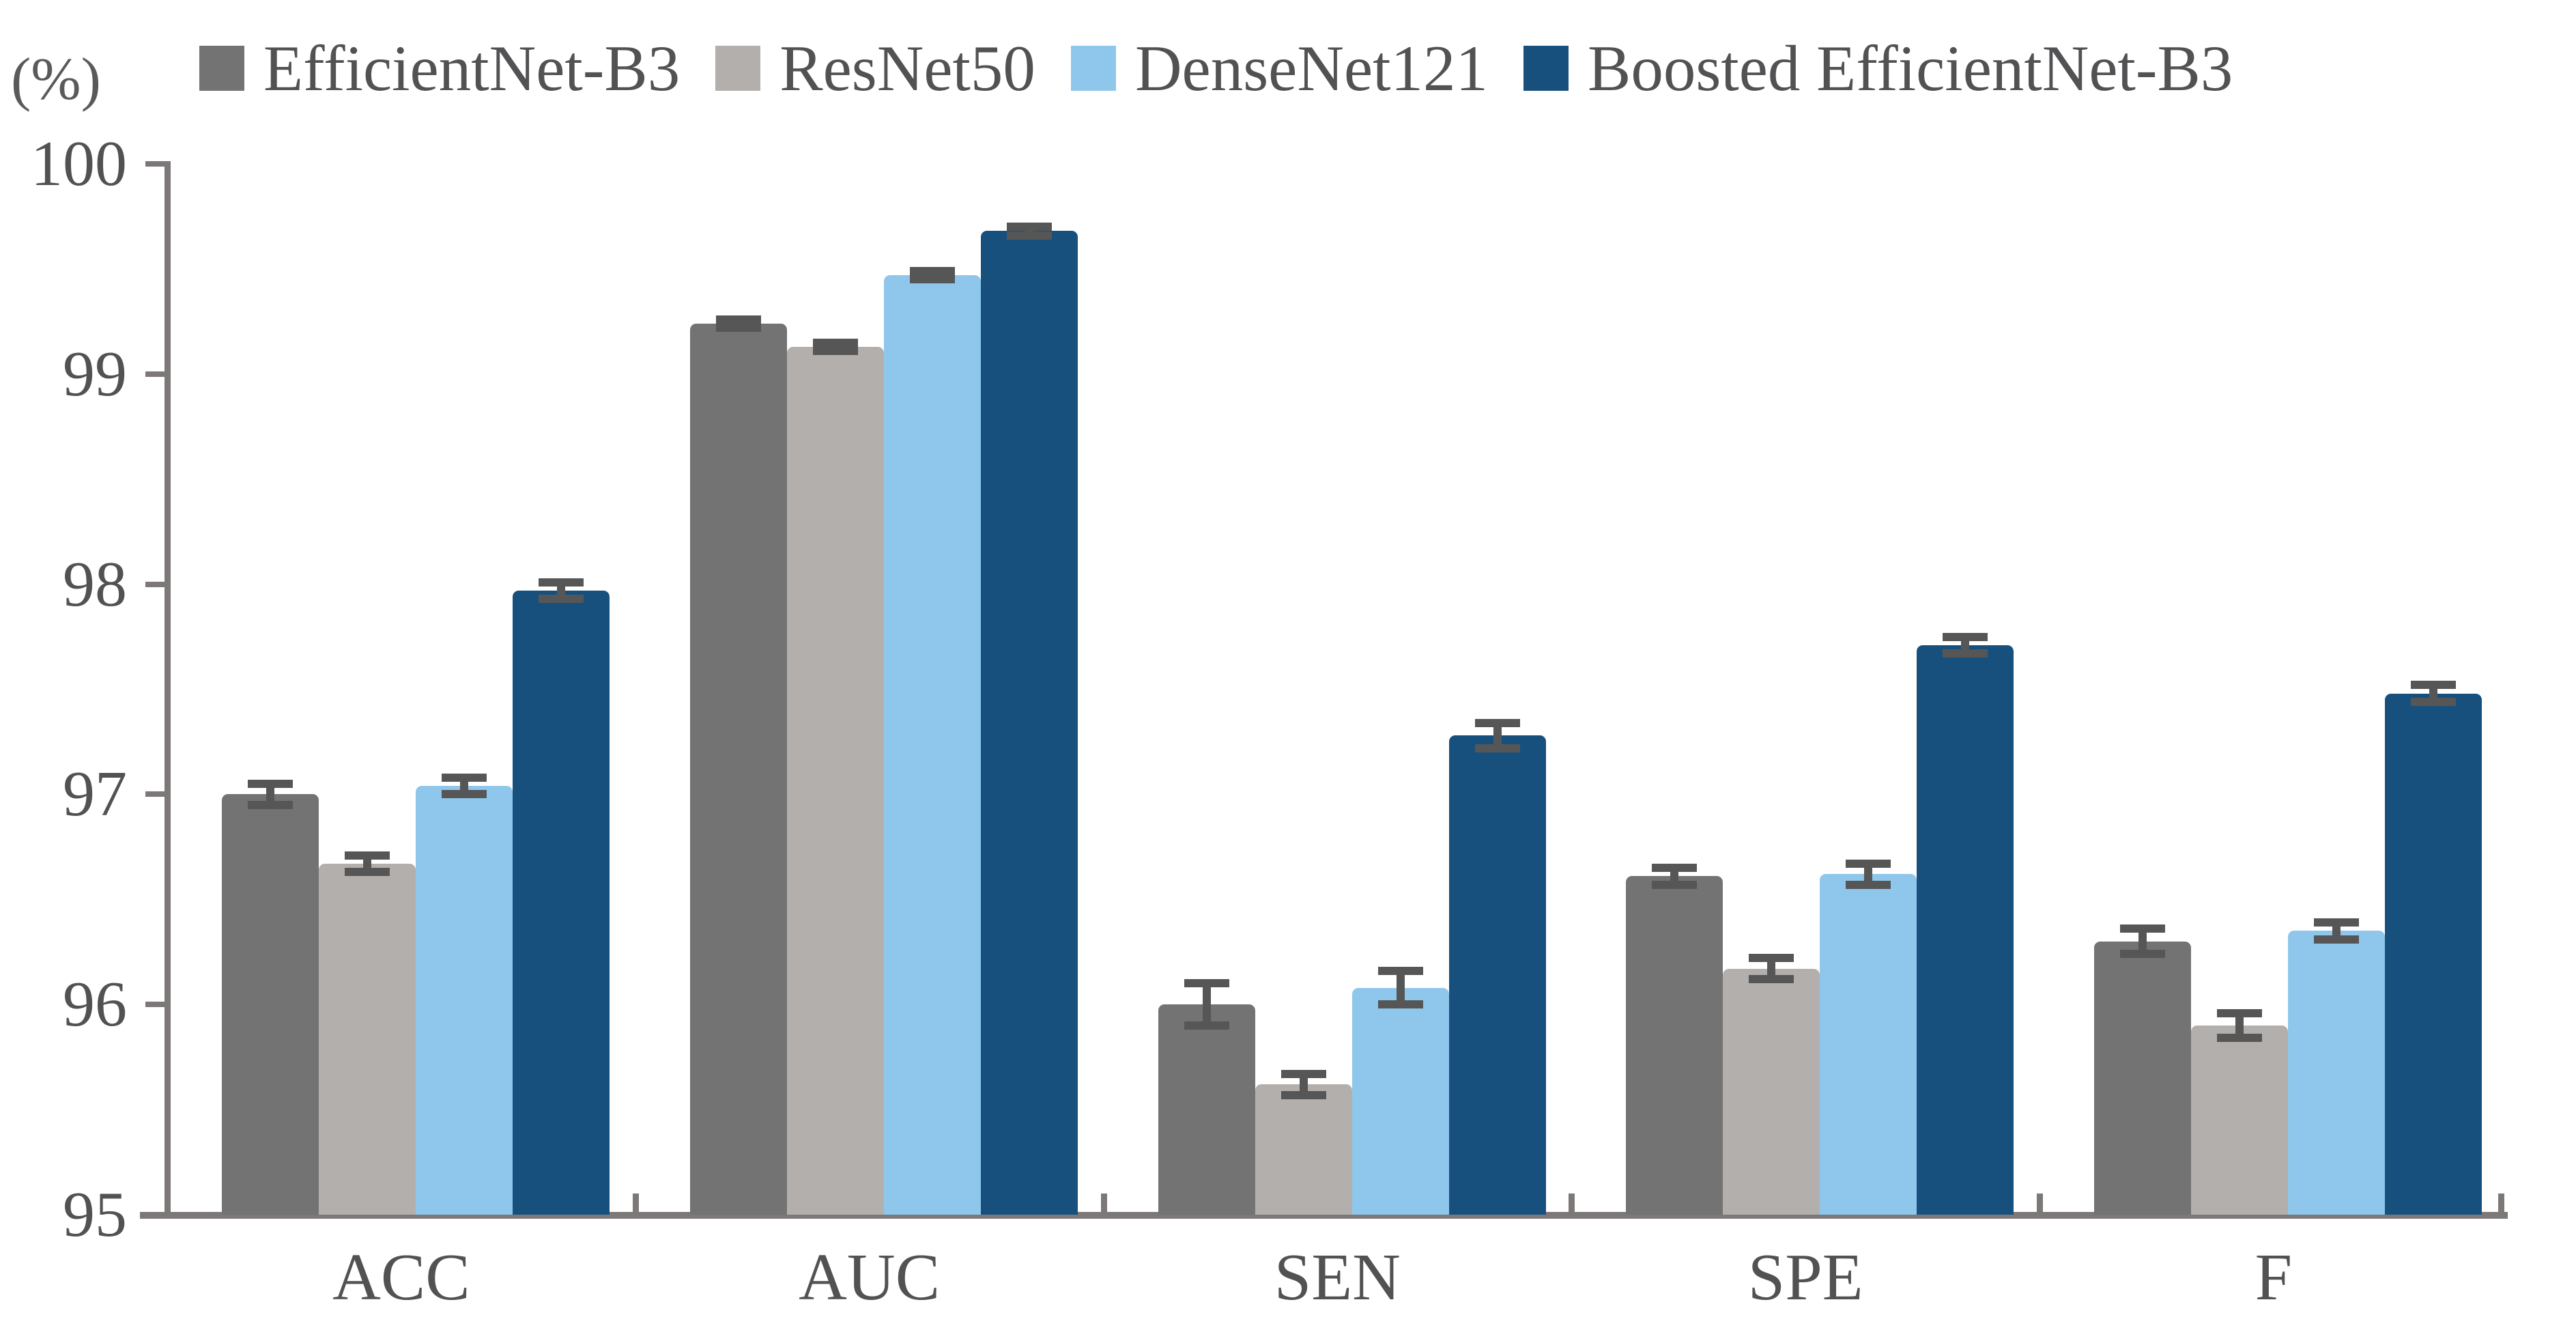 Image resolution: width=2576 pixels, height=1328 pixels. Describe the element at coordinates (95, 794) in the screenshot. I see `y-axis-tick-label: 97` at that location.